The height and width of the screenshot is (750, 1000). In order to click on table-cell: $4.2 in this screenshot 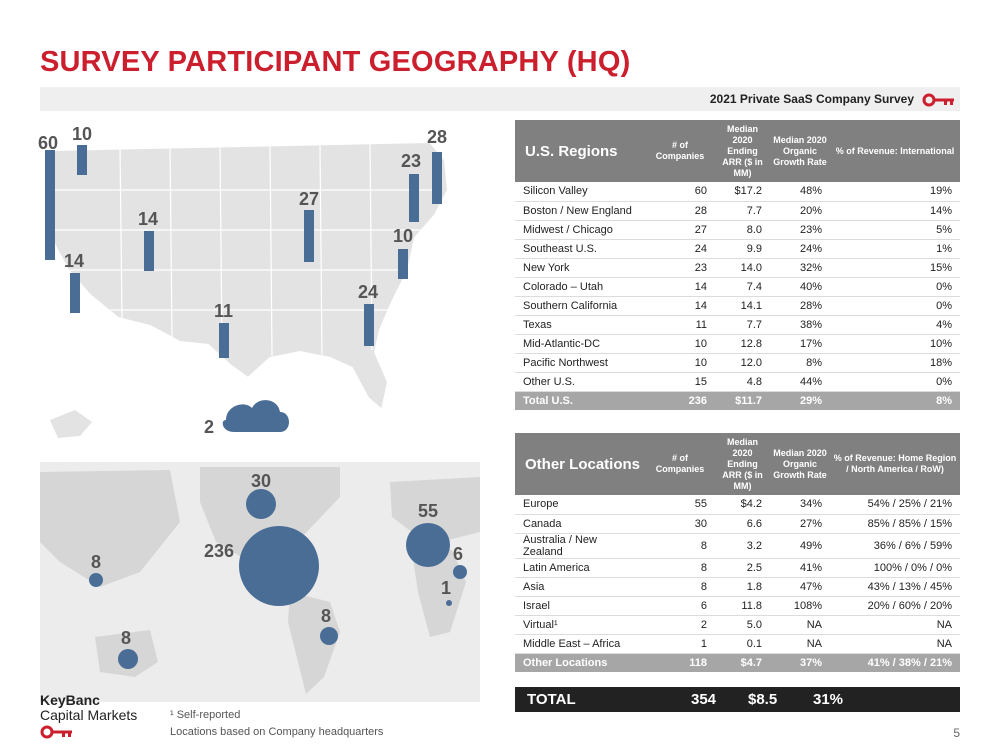, I will do `click(742, 505)`.